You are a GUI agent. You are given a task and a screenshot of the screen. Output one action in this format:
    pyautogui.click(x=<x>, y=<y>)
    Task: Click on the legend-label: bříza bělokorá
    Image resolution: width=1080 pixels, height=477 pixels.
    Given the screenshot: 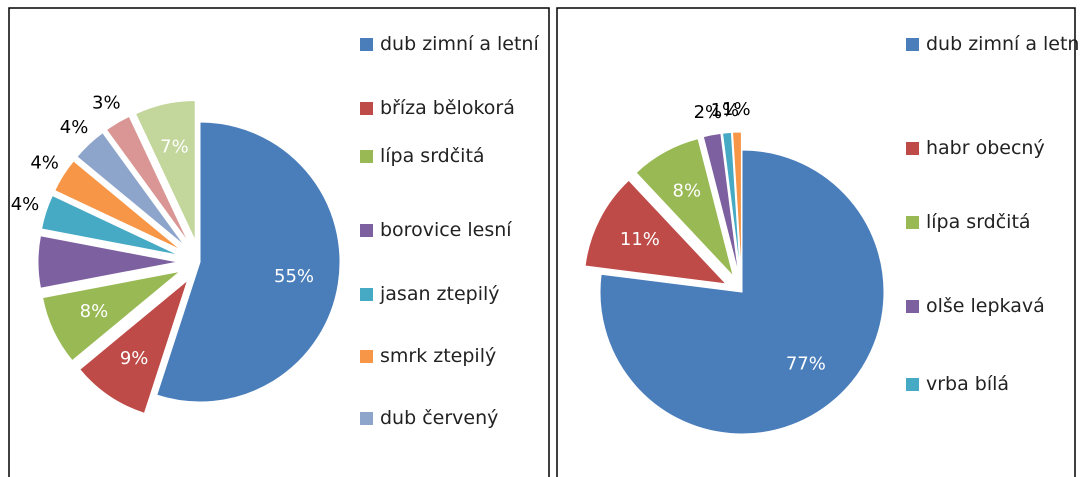 What is the action you would take?
    pyautogui.click(x=447, y=108)
    